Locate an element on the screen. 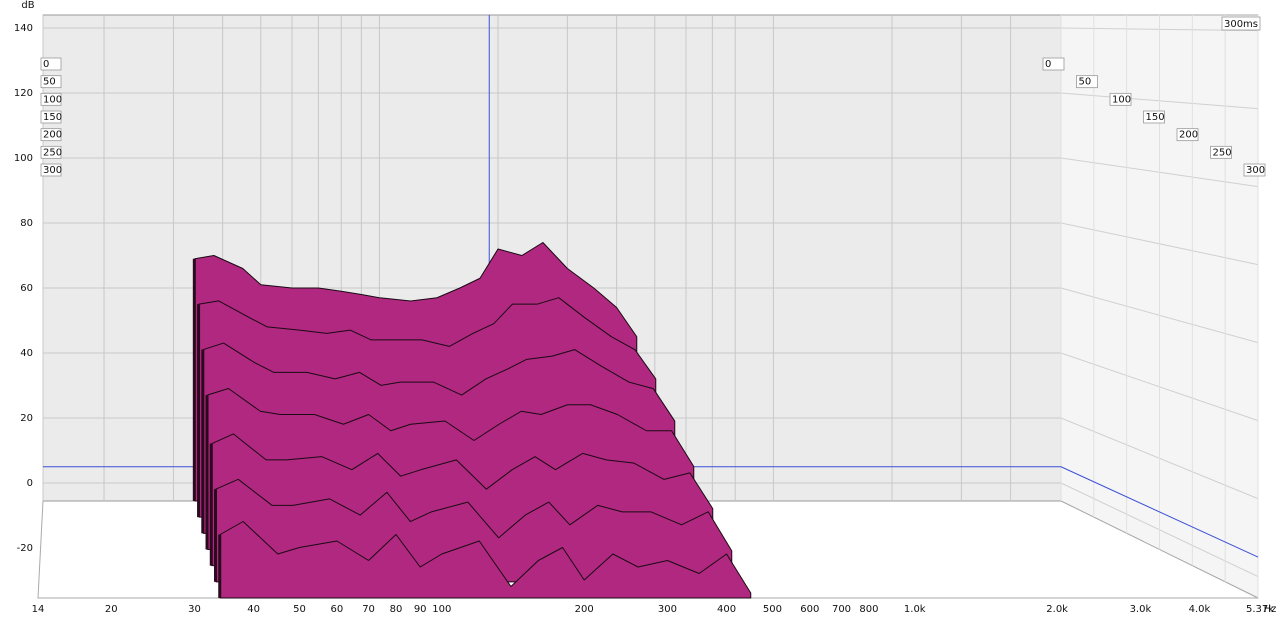 The height and width of the screenshot is (620, 1279). y-tick-label: 140 is located at coordinates (23, 28).